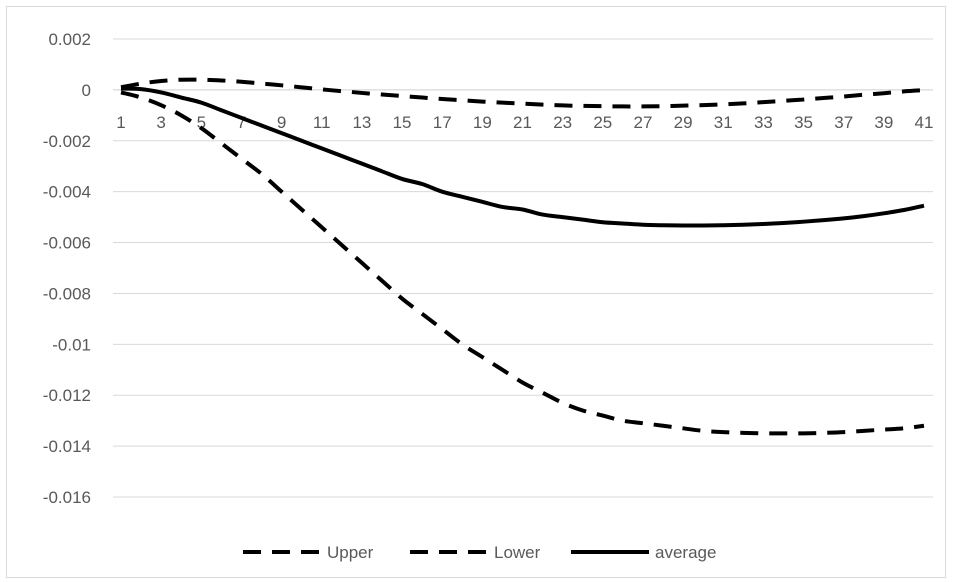  What do you see at coordinates (475, 552) in the screenshot?
I see `legend-item-lower: Lower` at bounding box center [475, 552].